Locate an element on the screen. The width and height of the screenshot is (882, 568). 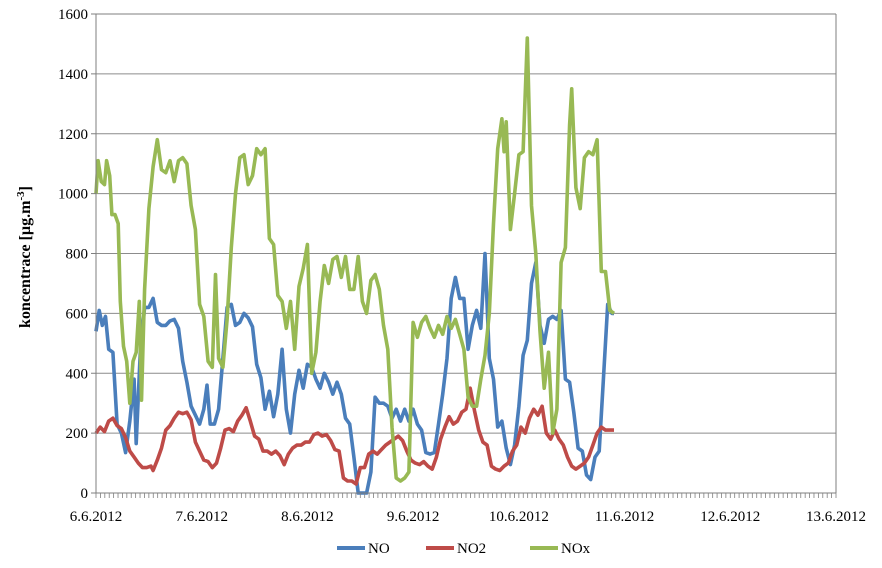
series-line-no2 is located at coordinates (354, 436).